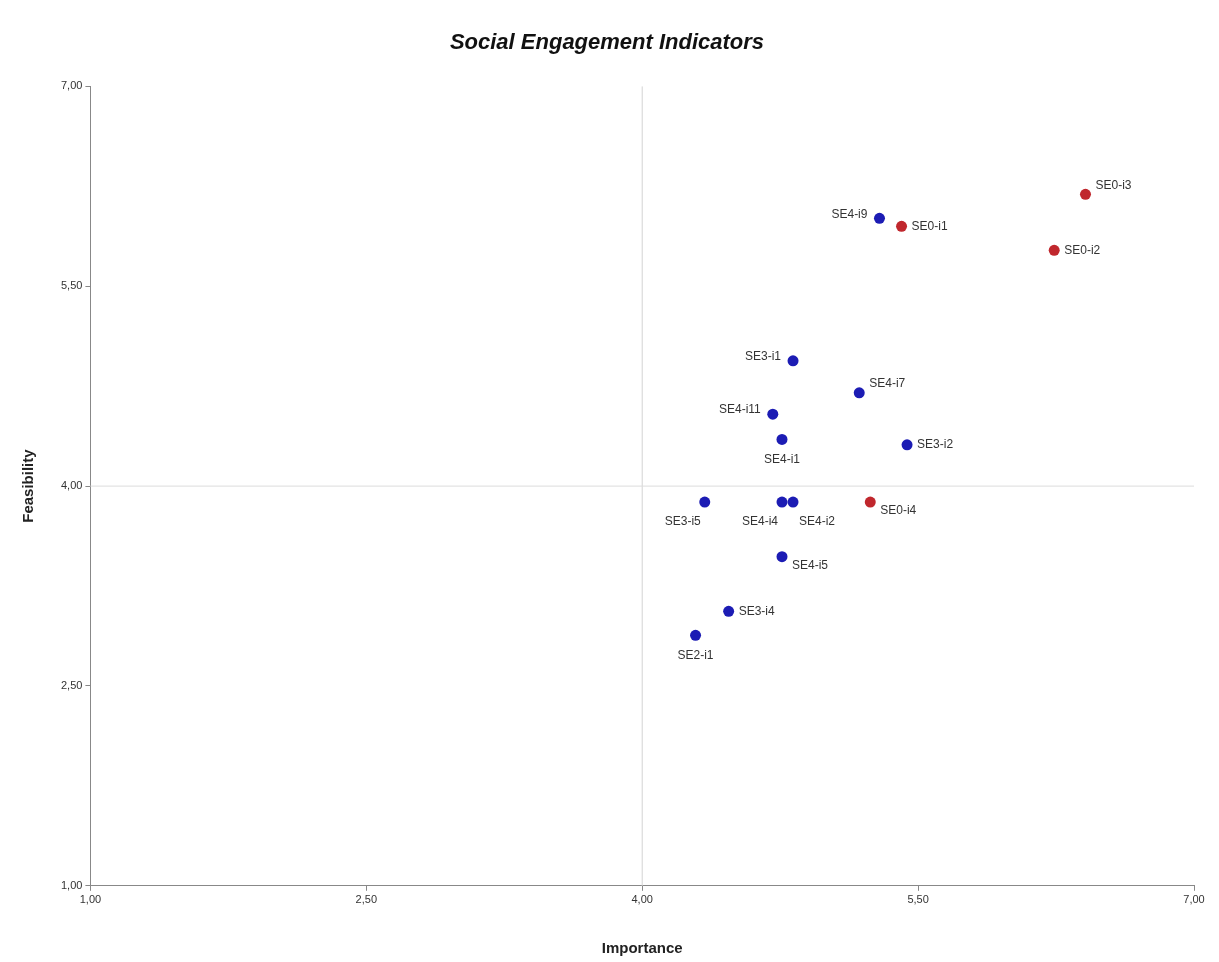 The image size is (1219, 962). Describe the element at coordinates (607, 42) in the screenshot. I see `chart-title: Social Engagement Indicators` at that location.